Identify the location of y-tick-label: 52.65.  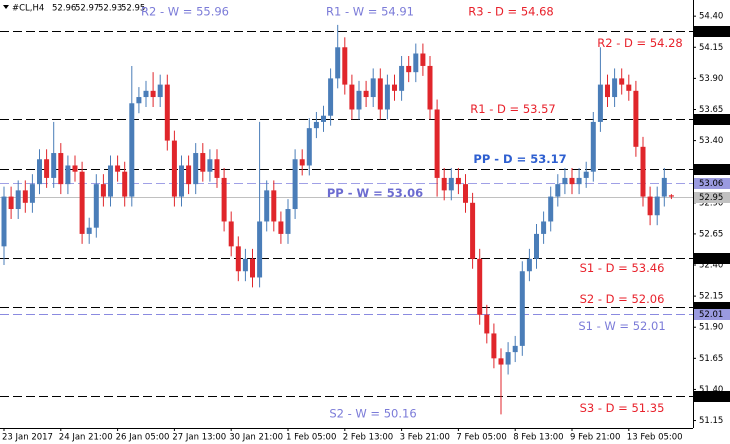
(711, 234).